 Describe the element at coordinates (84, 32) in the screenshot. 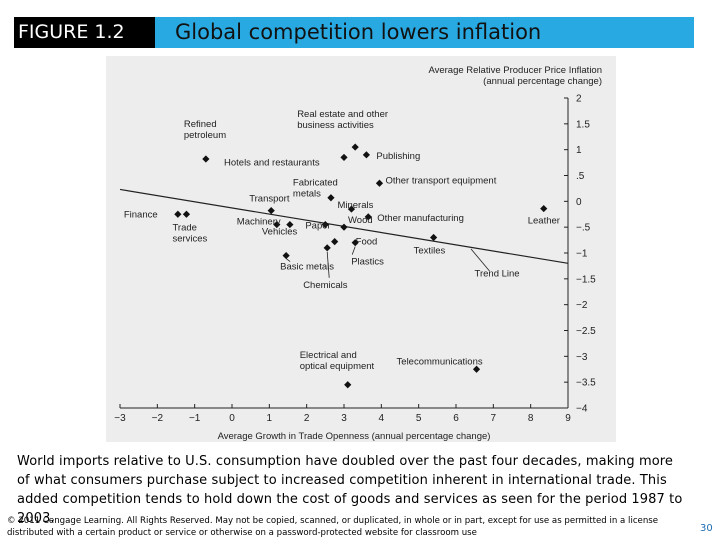

I see `figure-label: FIGURE 1.2` at that location.